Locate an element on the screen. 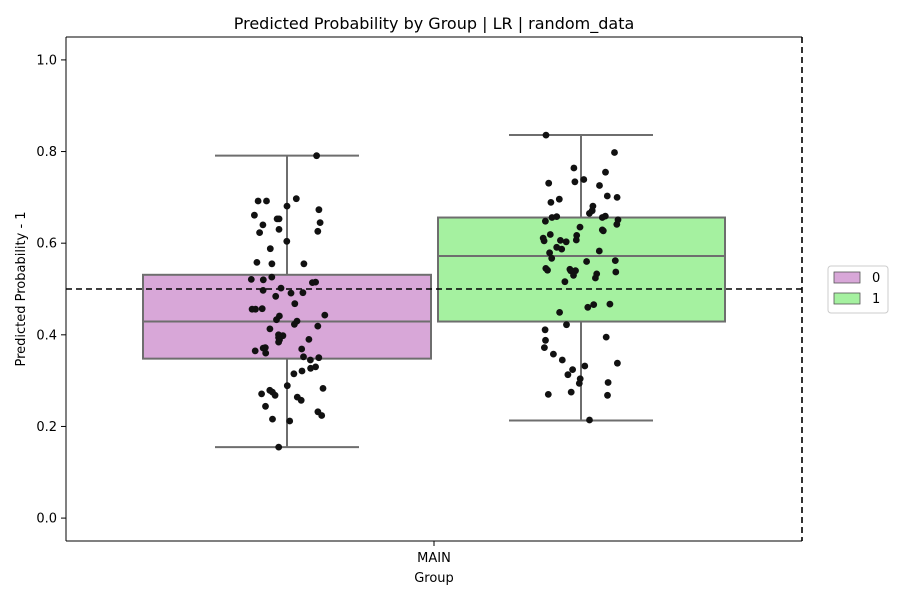  x-axis-title: Group is located at coordinates (434, 578).